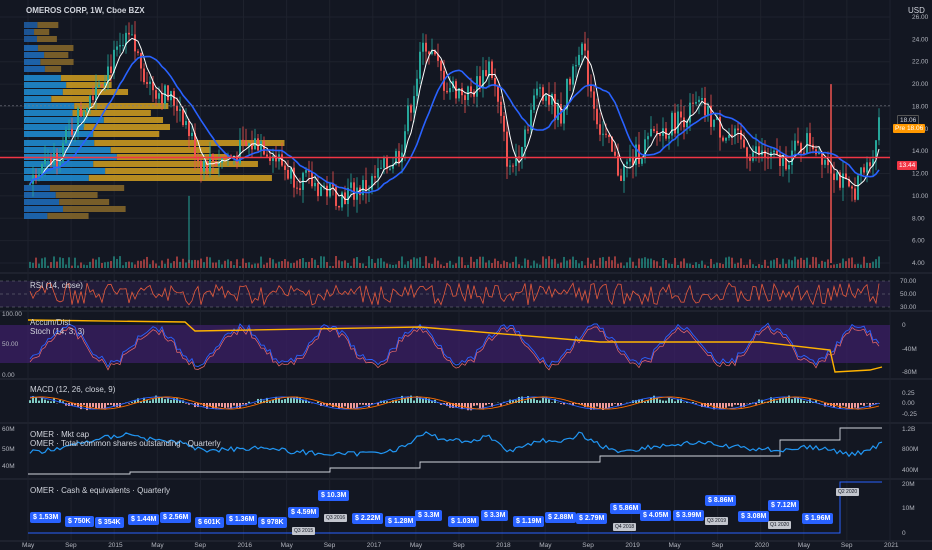  What do you see at coordinates (79, 521) in the screenshot?
I see `cash-badge: $ 750K` at bounding box center [79, 521].